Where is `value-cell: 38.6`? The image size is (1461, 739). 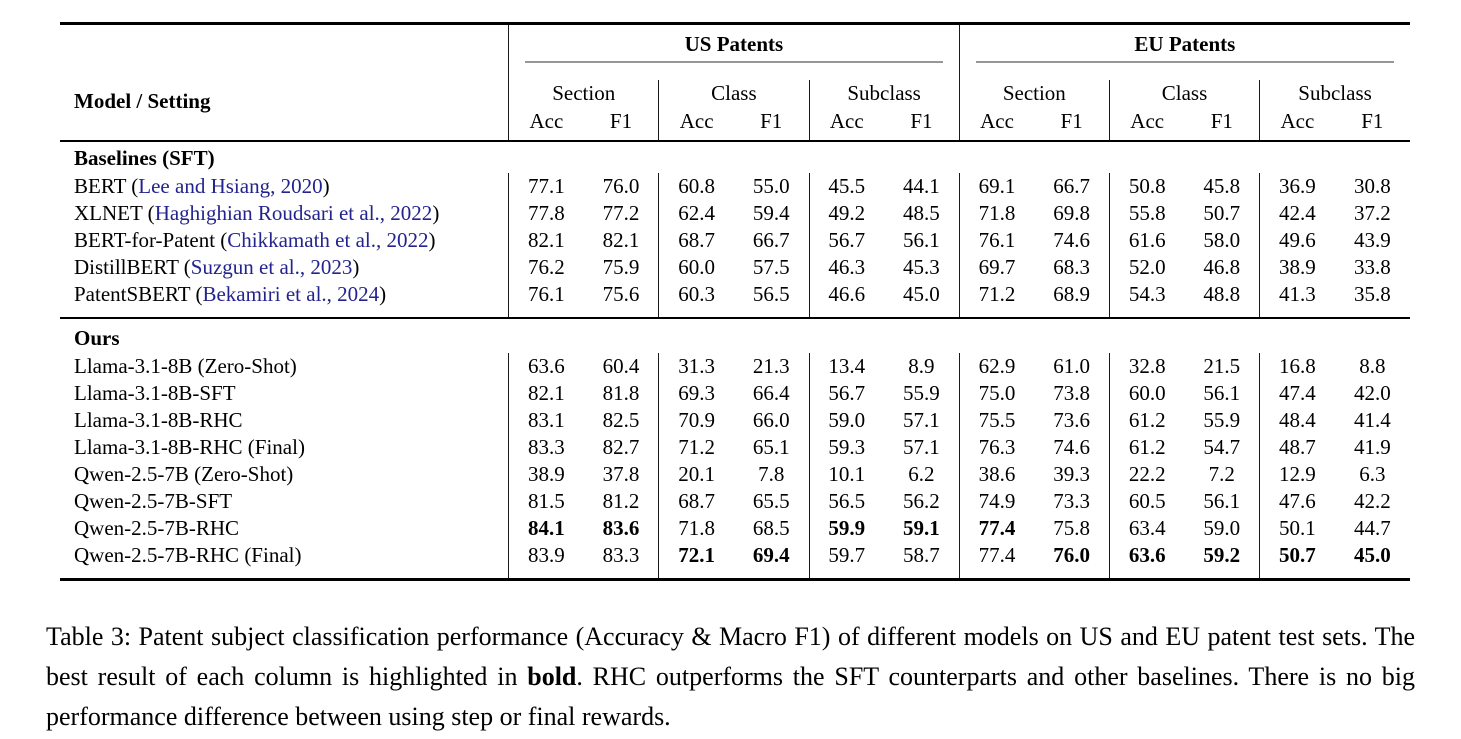
value-cell: 38.6 is located at coordinates (996, 474).